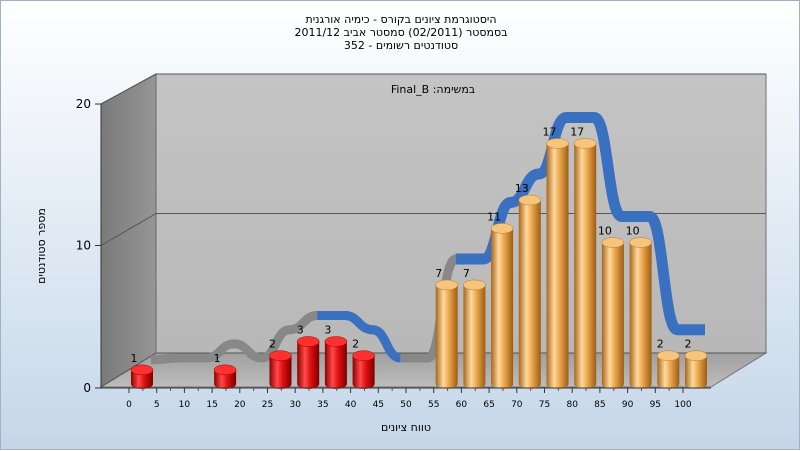 Image resolution: width=800 pixels, height=451 pixels. What do you see at coordinates (129, 405) in the screenshot?
I see `x-tick-label: 0` at bounding box center [129, 405].